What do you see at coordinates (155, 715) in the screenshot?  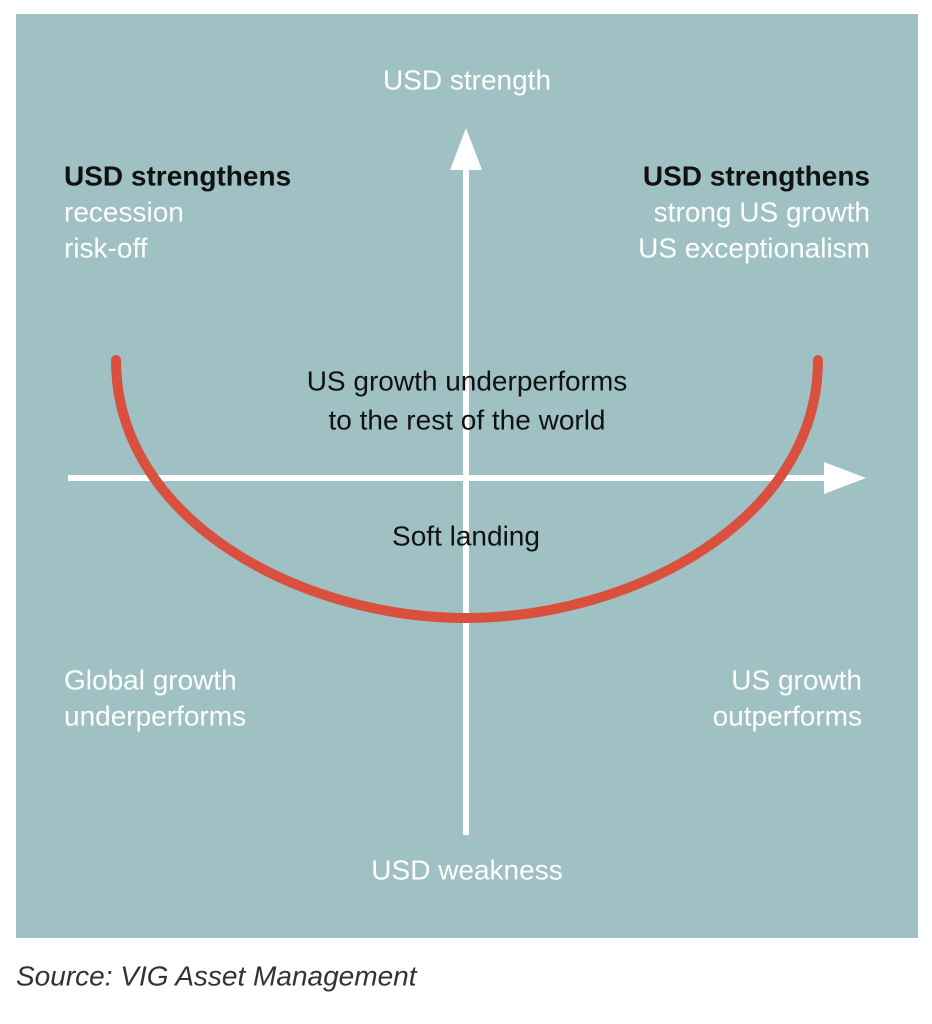 I see `quadrant-text: underperforms` at bounding box center [155, 715].